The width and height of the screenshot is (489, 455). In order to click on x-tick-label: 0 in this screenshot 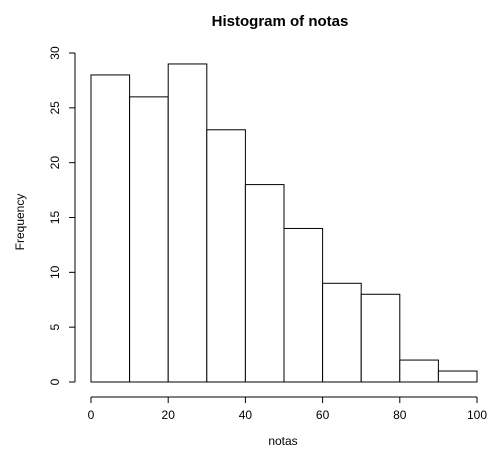, I will do `click(91, 415)`.